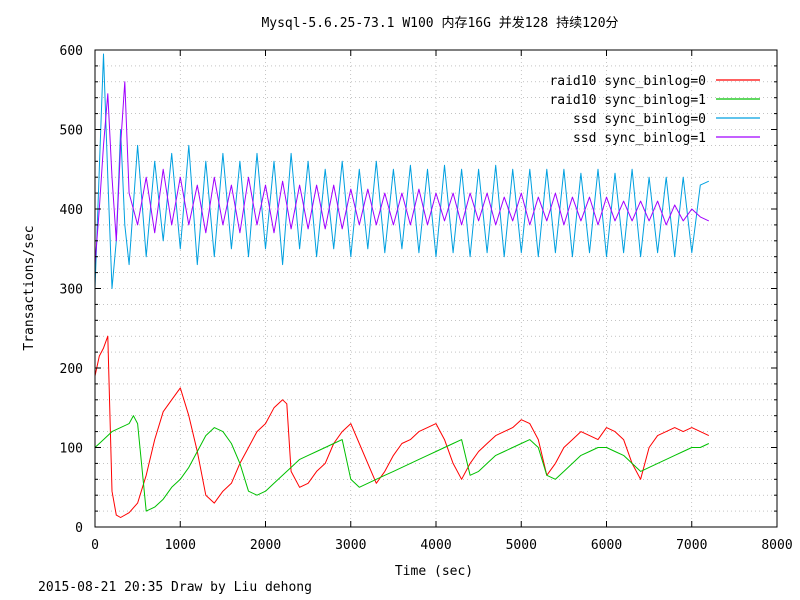 The height and width of the screenshot is (600, 800). I want to click on y-tick-label: 200, so click(71, 369).